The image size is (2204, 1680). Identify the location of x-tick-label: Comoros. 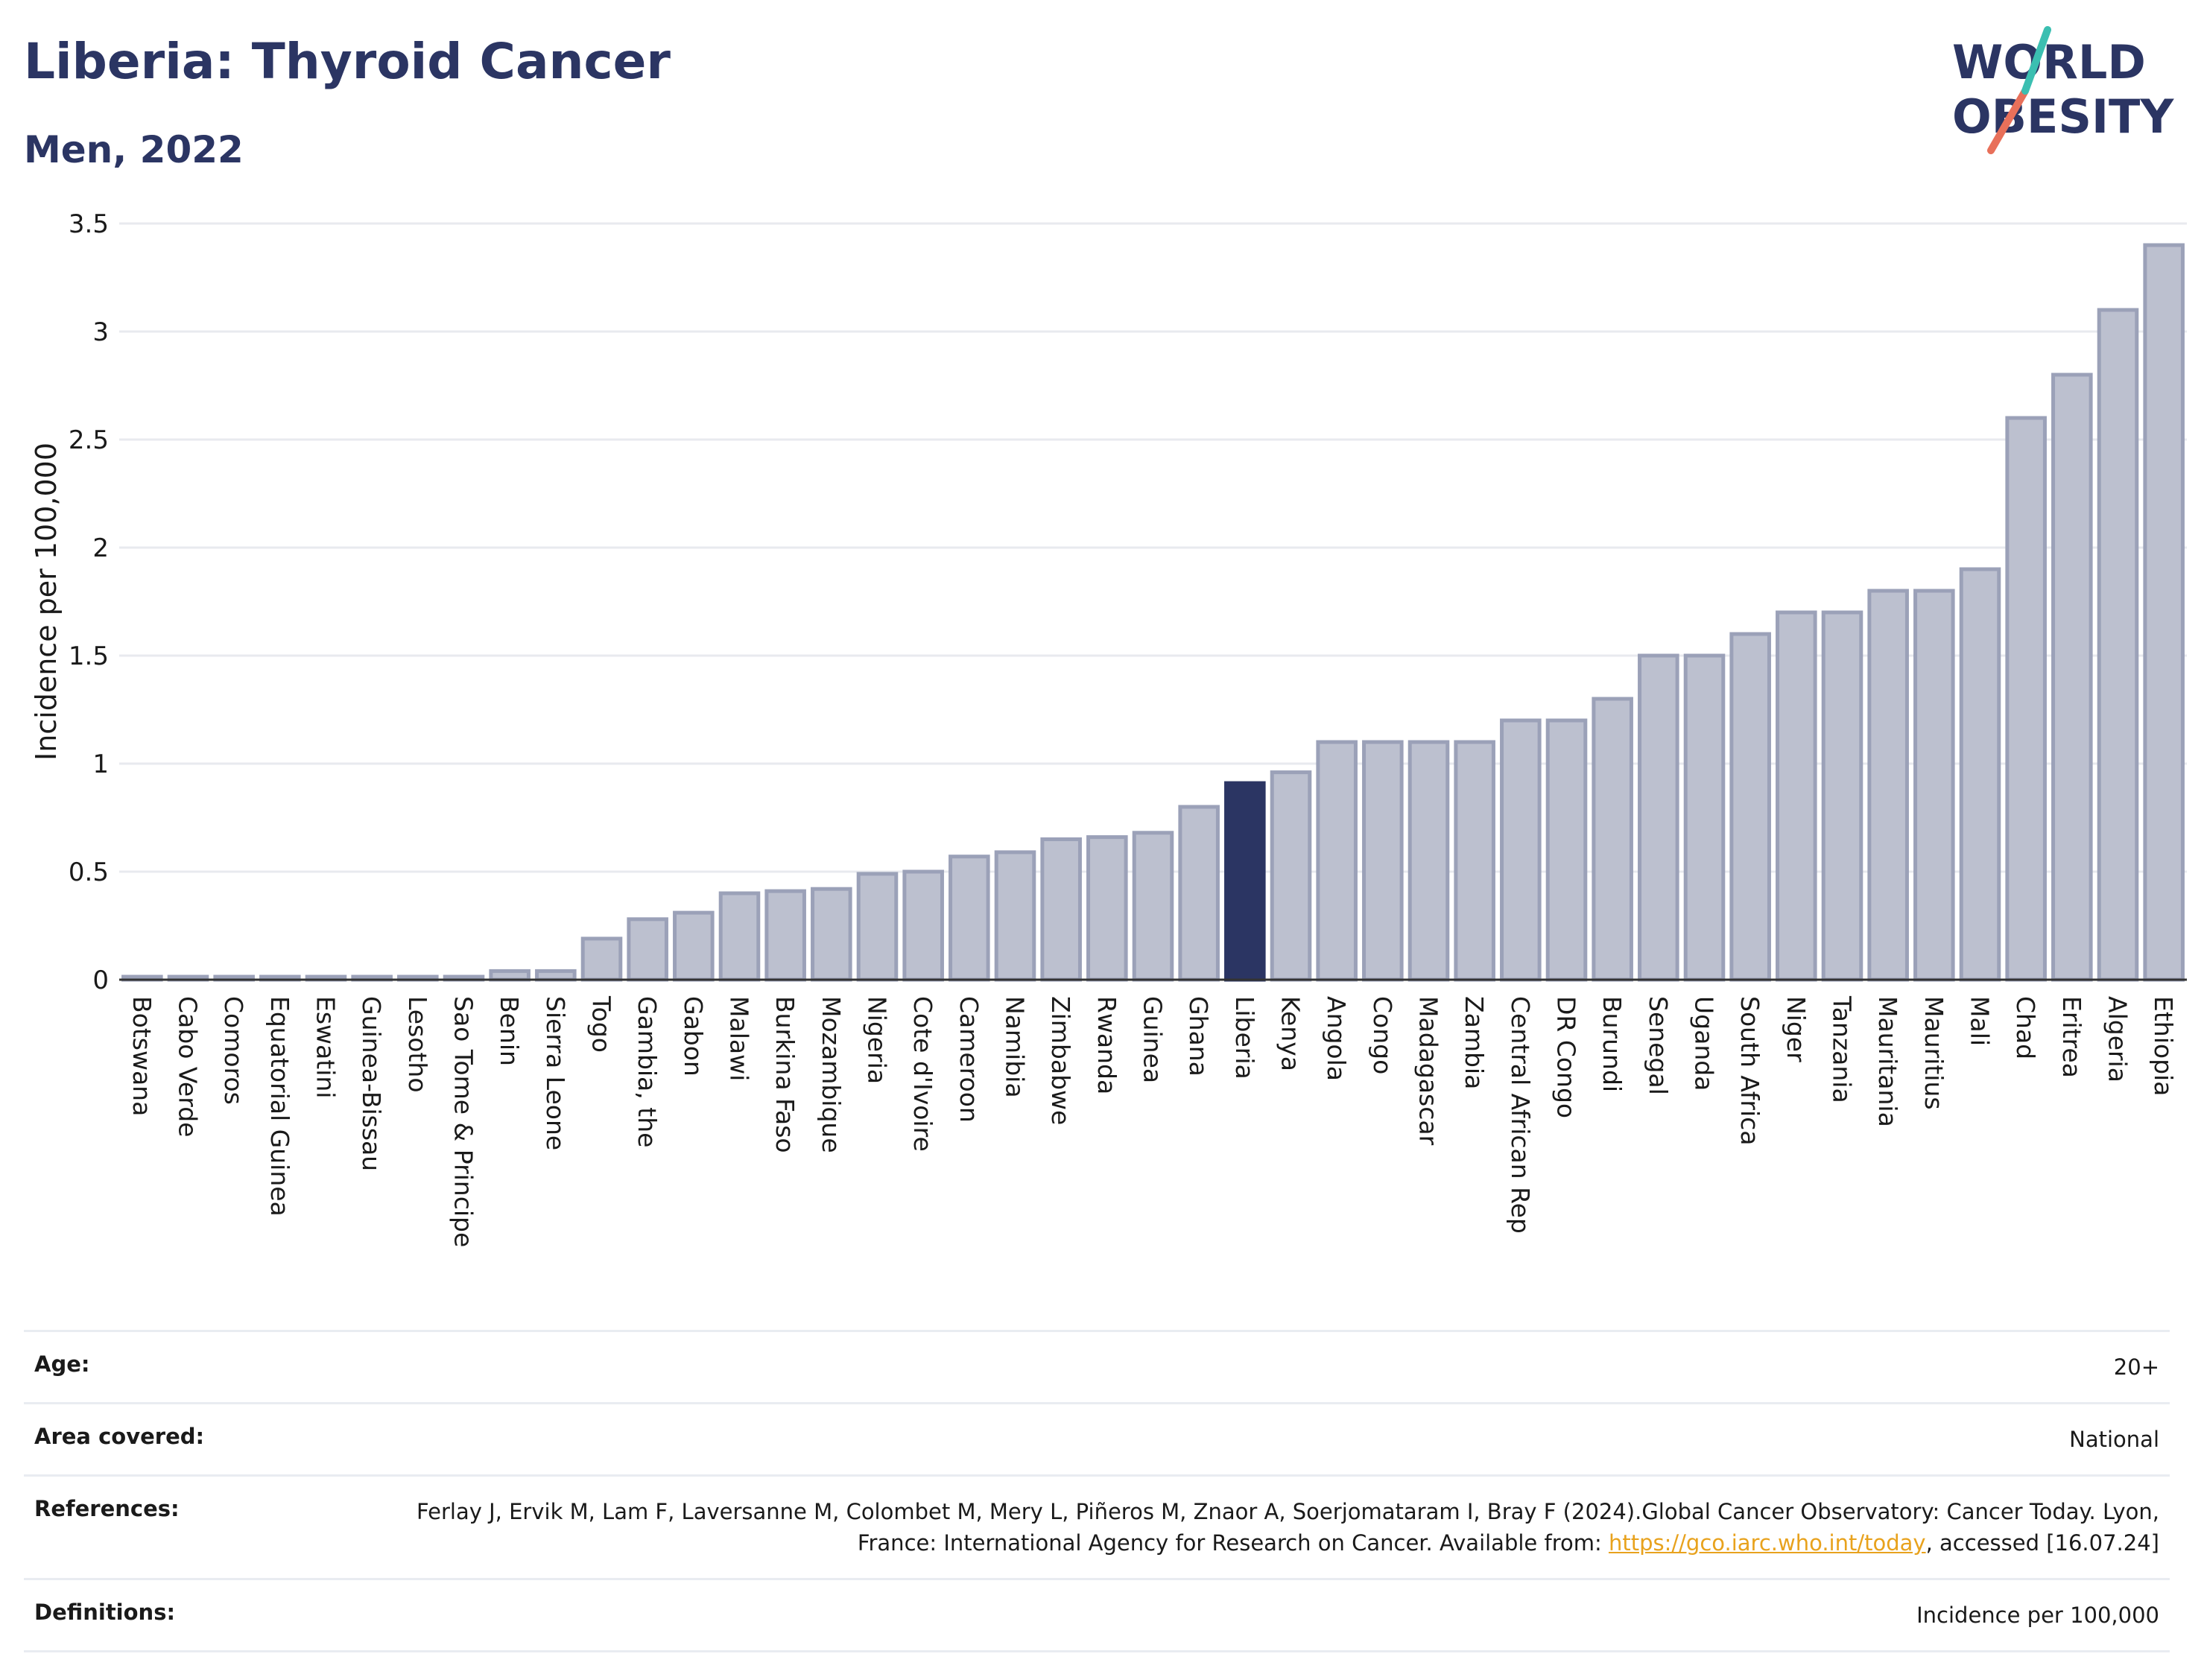
(233, 1050).